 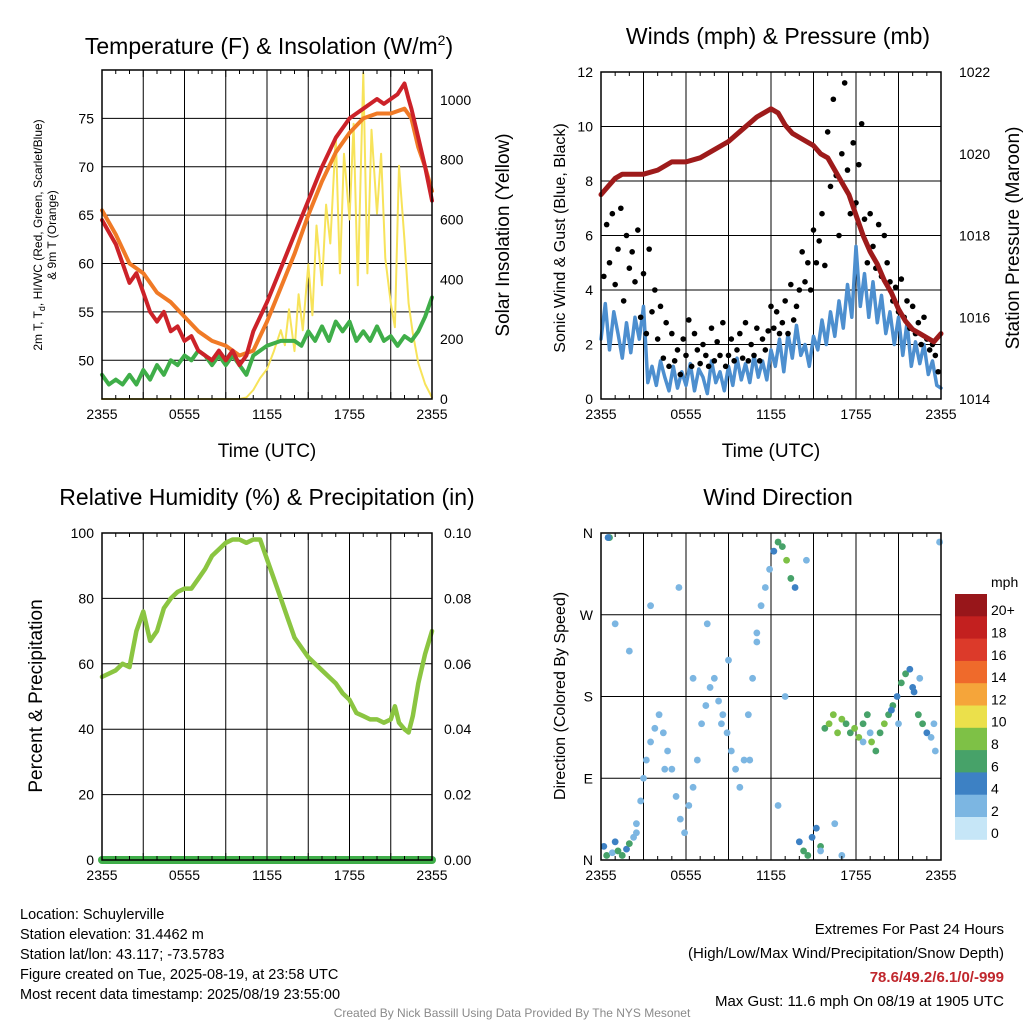 I want to click on colorbar-label: 8, so click(x=995, y=744).